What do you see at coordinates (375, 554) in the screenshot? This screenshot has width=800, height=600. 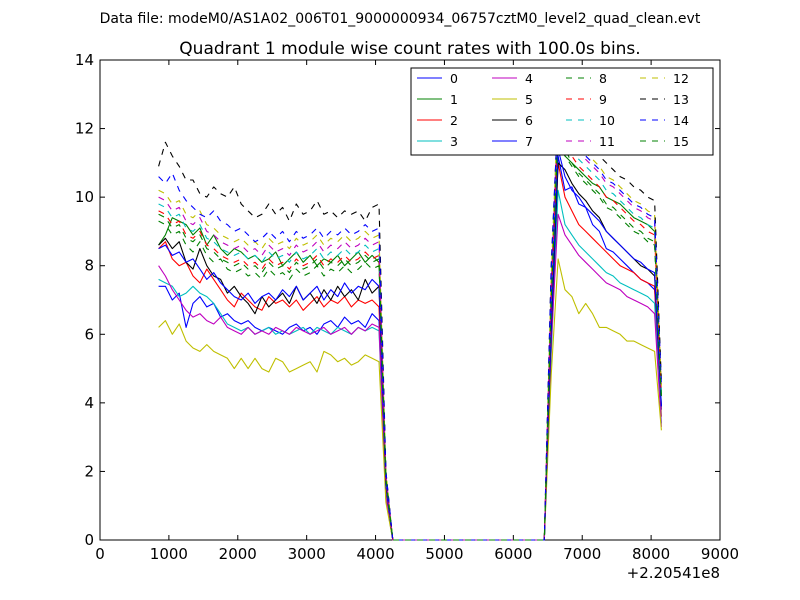 I see `x-tick-label: 4000` at bounding box center [375, 554].